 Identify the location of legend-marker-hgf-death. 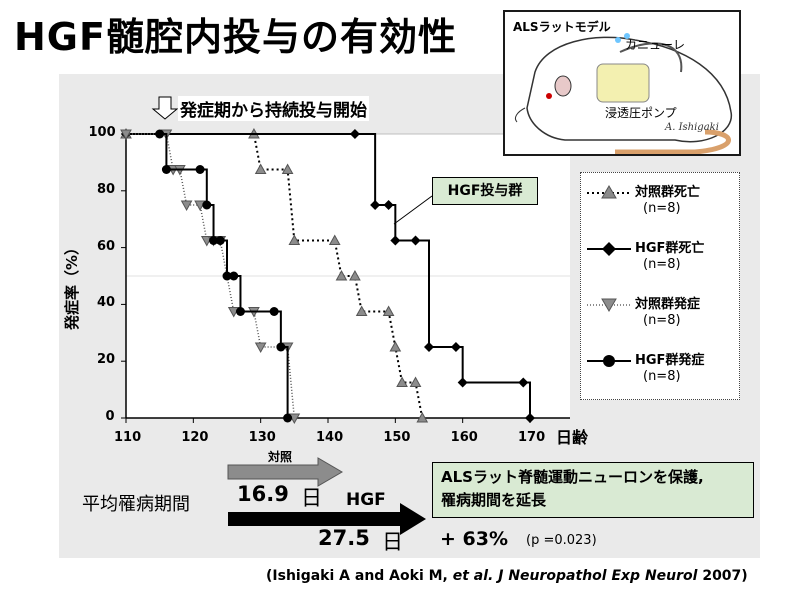
(609, 249).